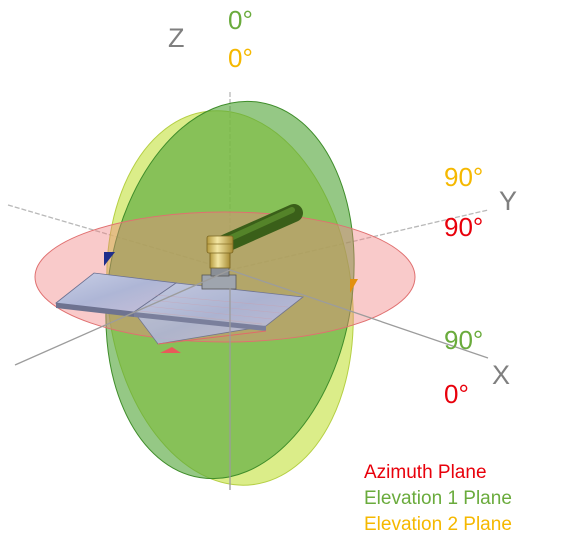 This screenshot has width=571, height=554. Describe the element at coordinates (240, 58) in the screenshot. I see `z-elevation-2-angle: 0°` at that location.